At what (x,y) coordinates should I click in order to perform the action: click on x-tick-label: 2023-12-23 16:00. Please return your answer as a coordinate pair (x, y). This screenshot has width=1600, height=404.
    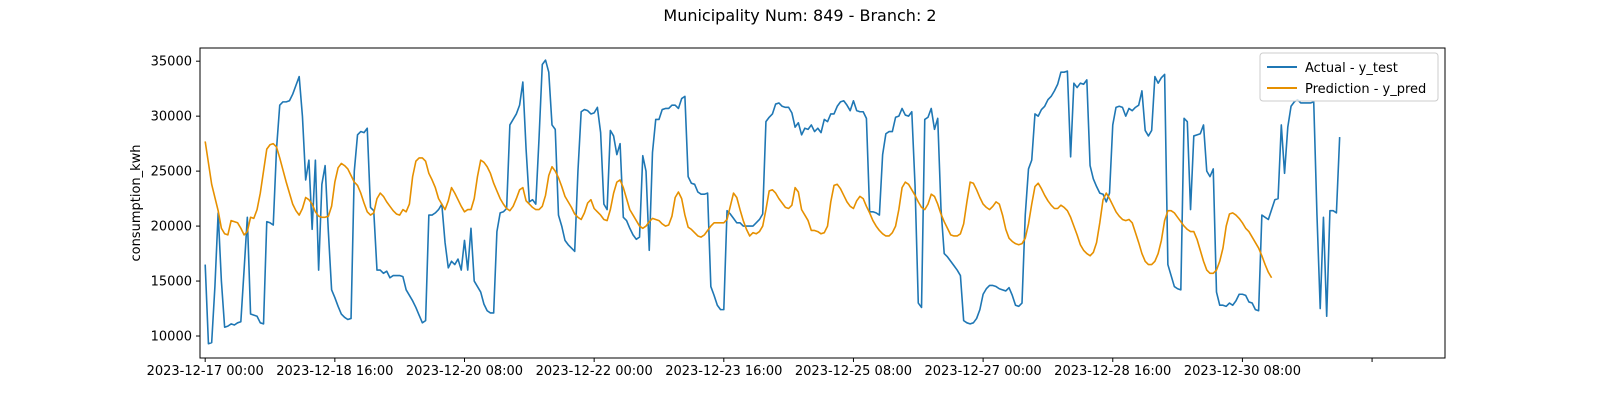
    Looking at the image, I should click on (723, 371).